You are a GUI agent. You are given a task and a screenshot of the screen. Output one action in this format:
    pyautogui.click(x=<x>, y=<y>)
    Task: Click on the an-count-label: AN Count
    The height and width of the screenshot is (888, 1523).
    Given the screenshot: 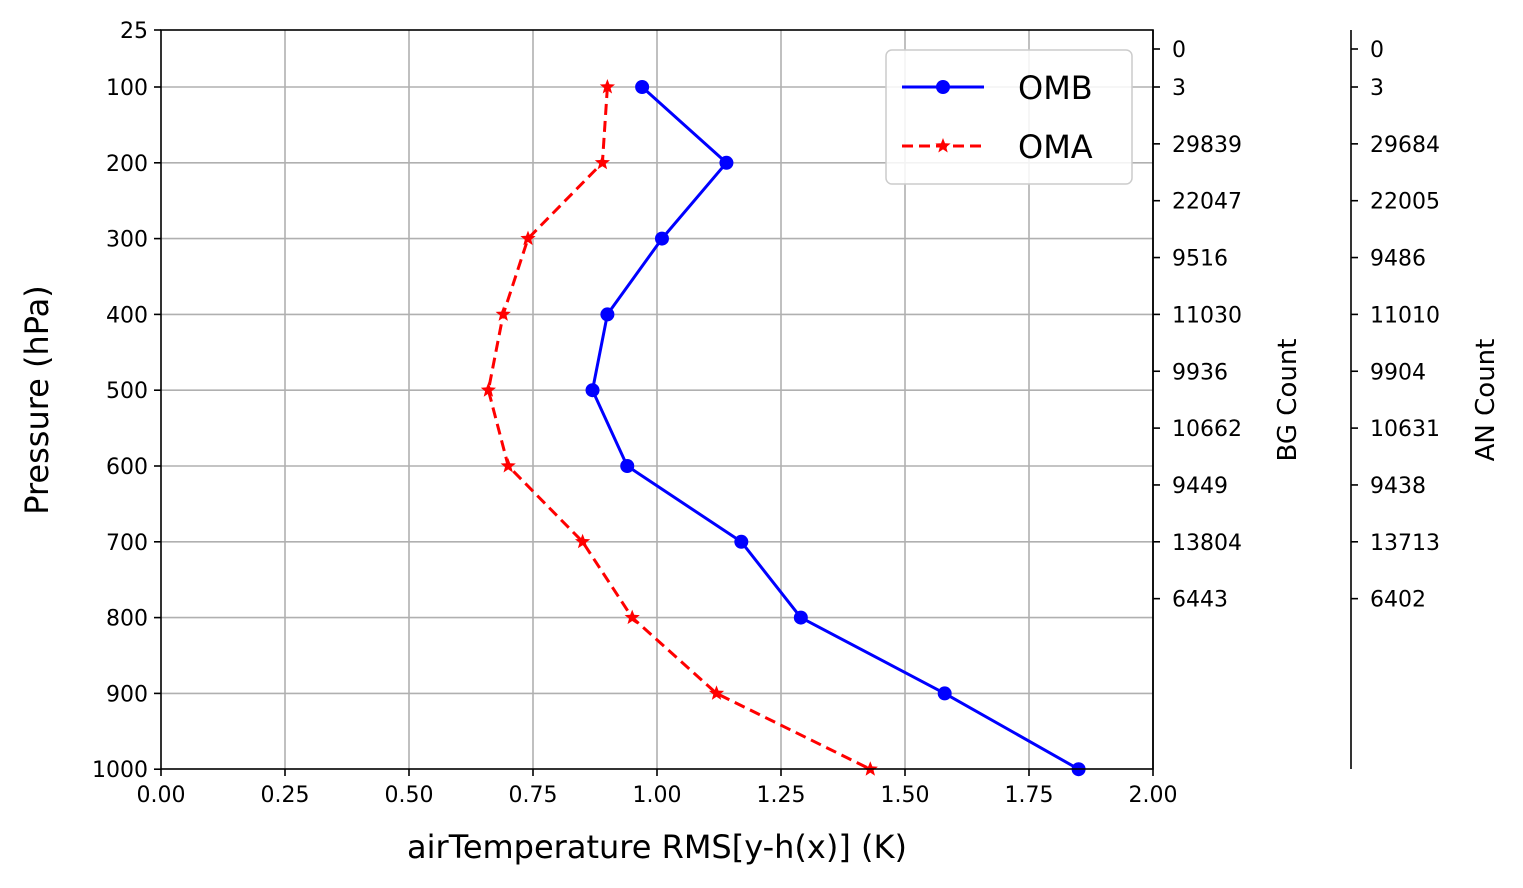 What is the action you would take?
    pyautogui.click(x=1486, y=400)
    